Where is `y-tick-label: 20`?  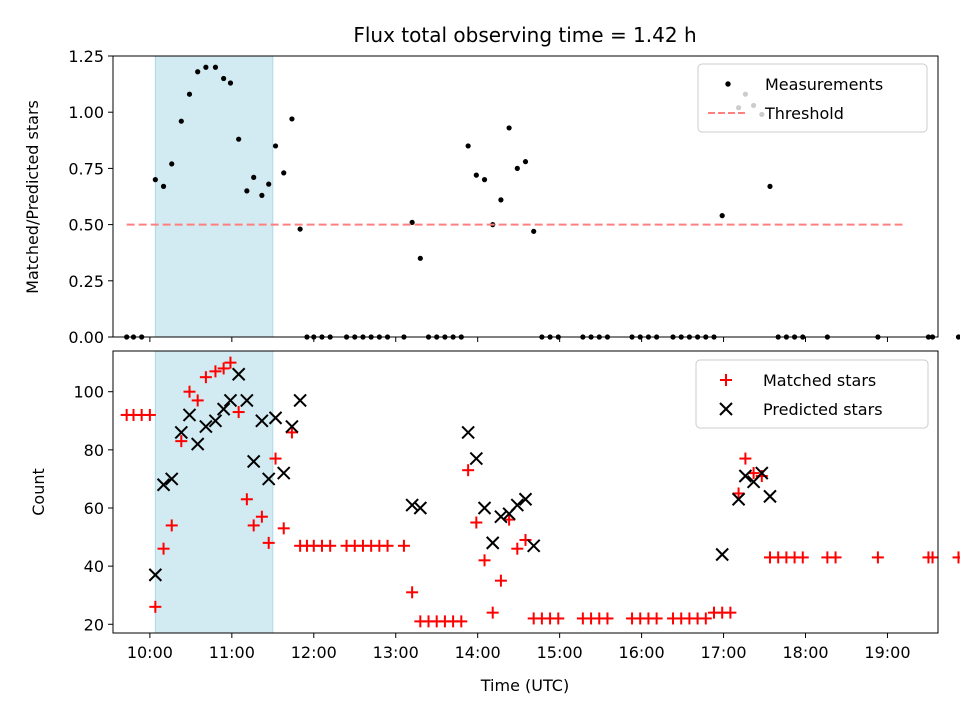 y-tick-label: 20 is located at coordinates (94, 624).